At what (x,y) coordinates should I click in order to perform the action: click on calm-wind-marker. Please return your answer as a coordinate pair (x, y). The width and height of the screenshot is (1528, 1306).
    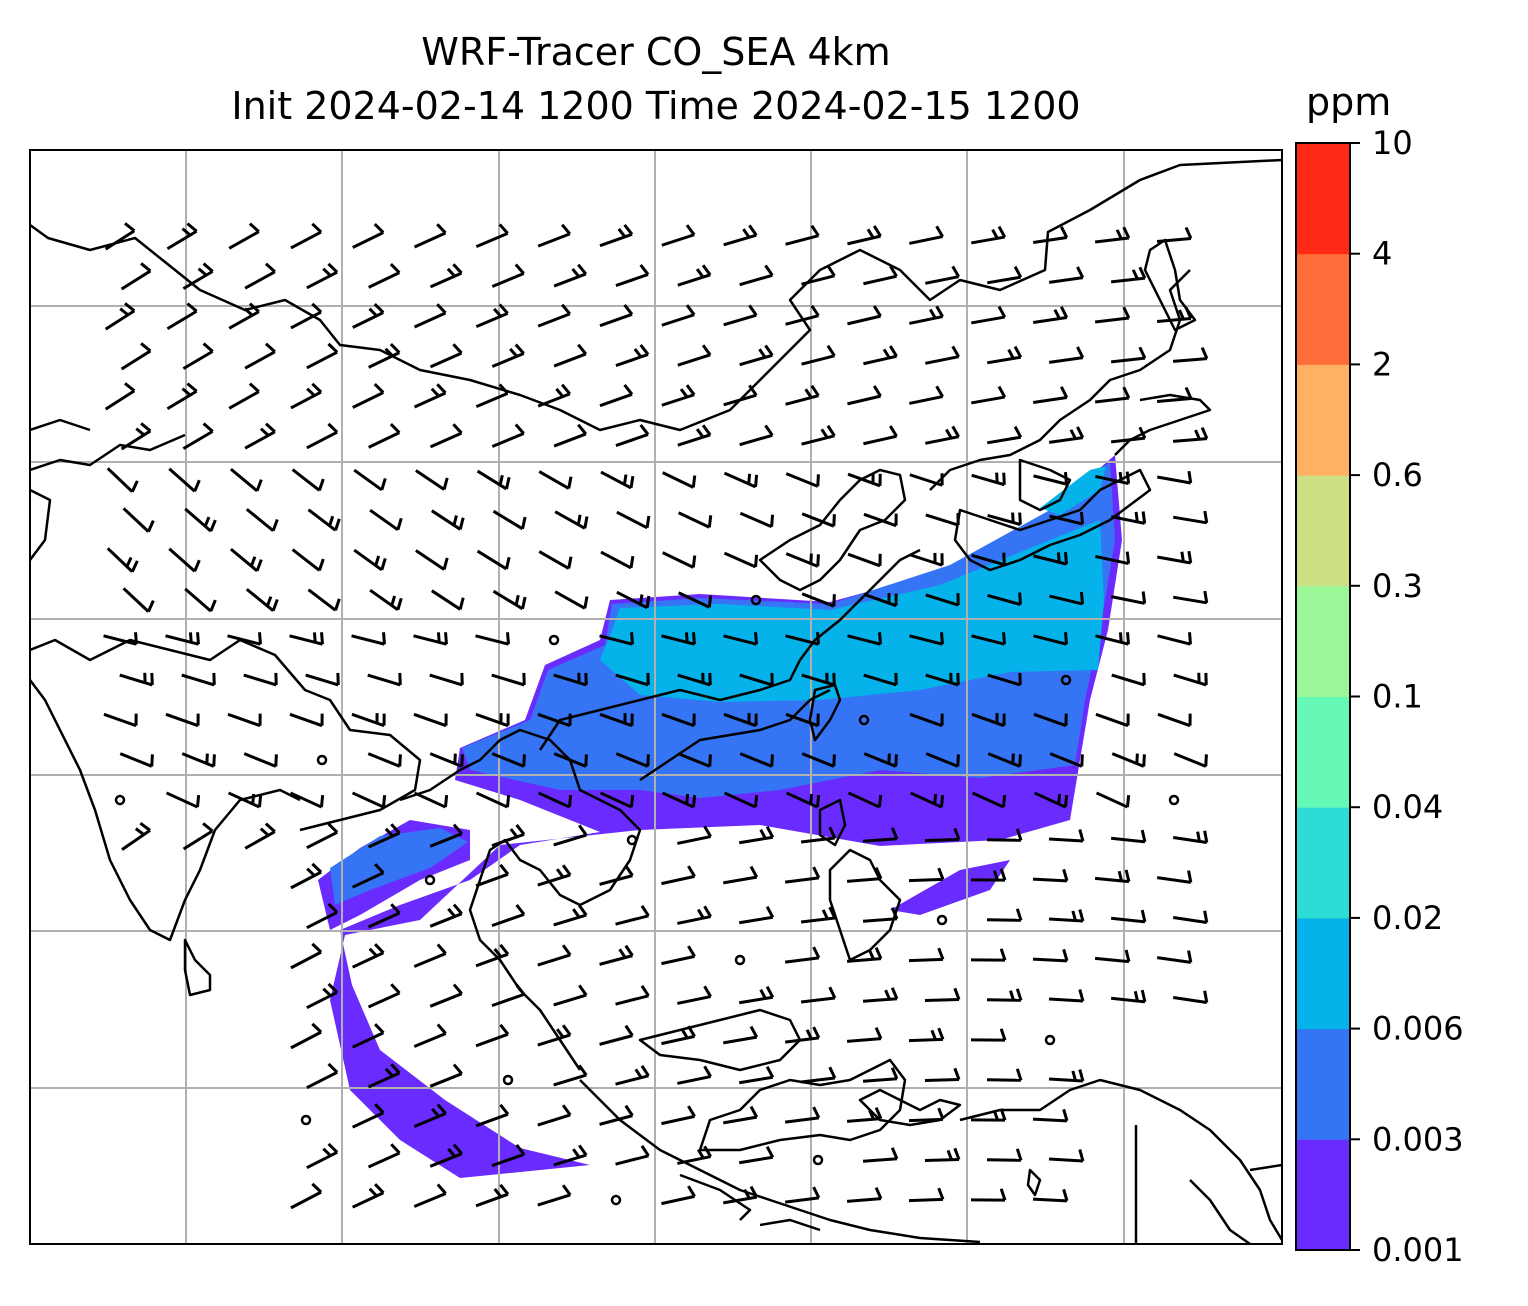
    Looking at the image, I should click on (554, 640).